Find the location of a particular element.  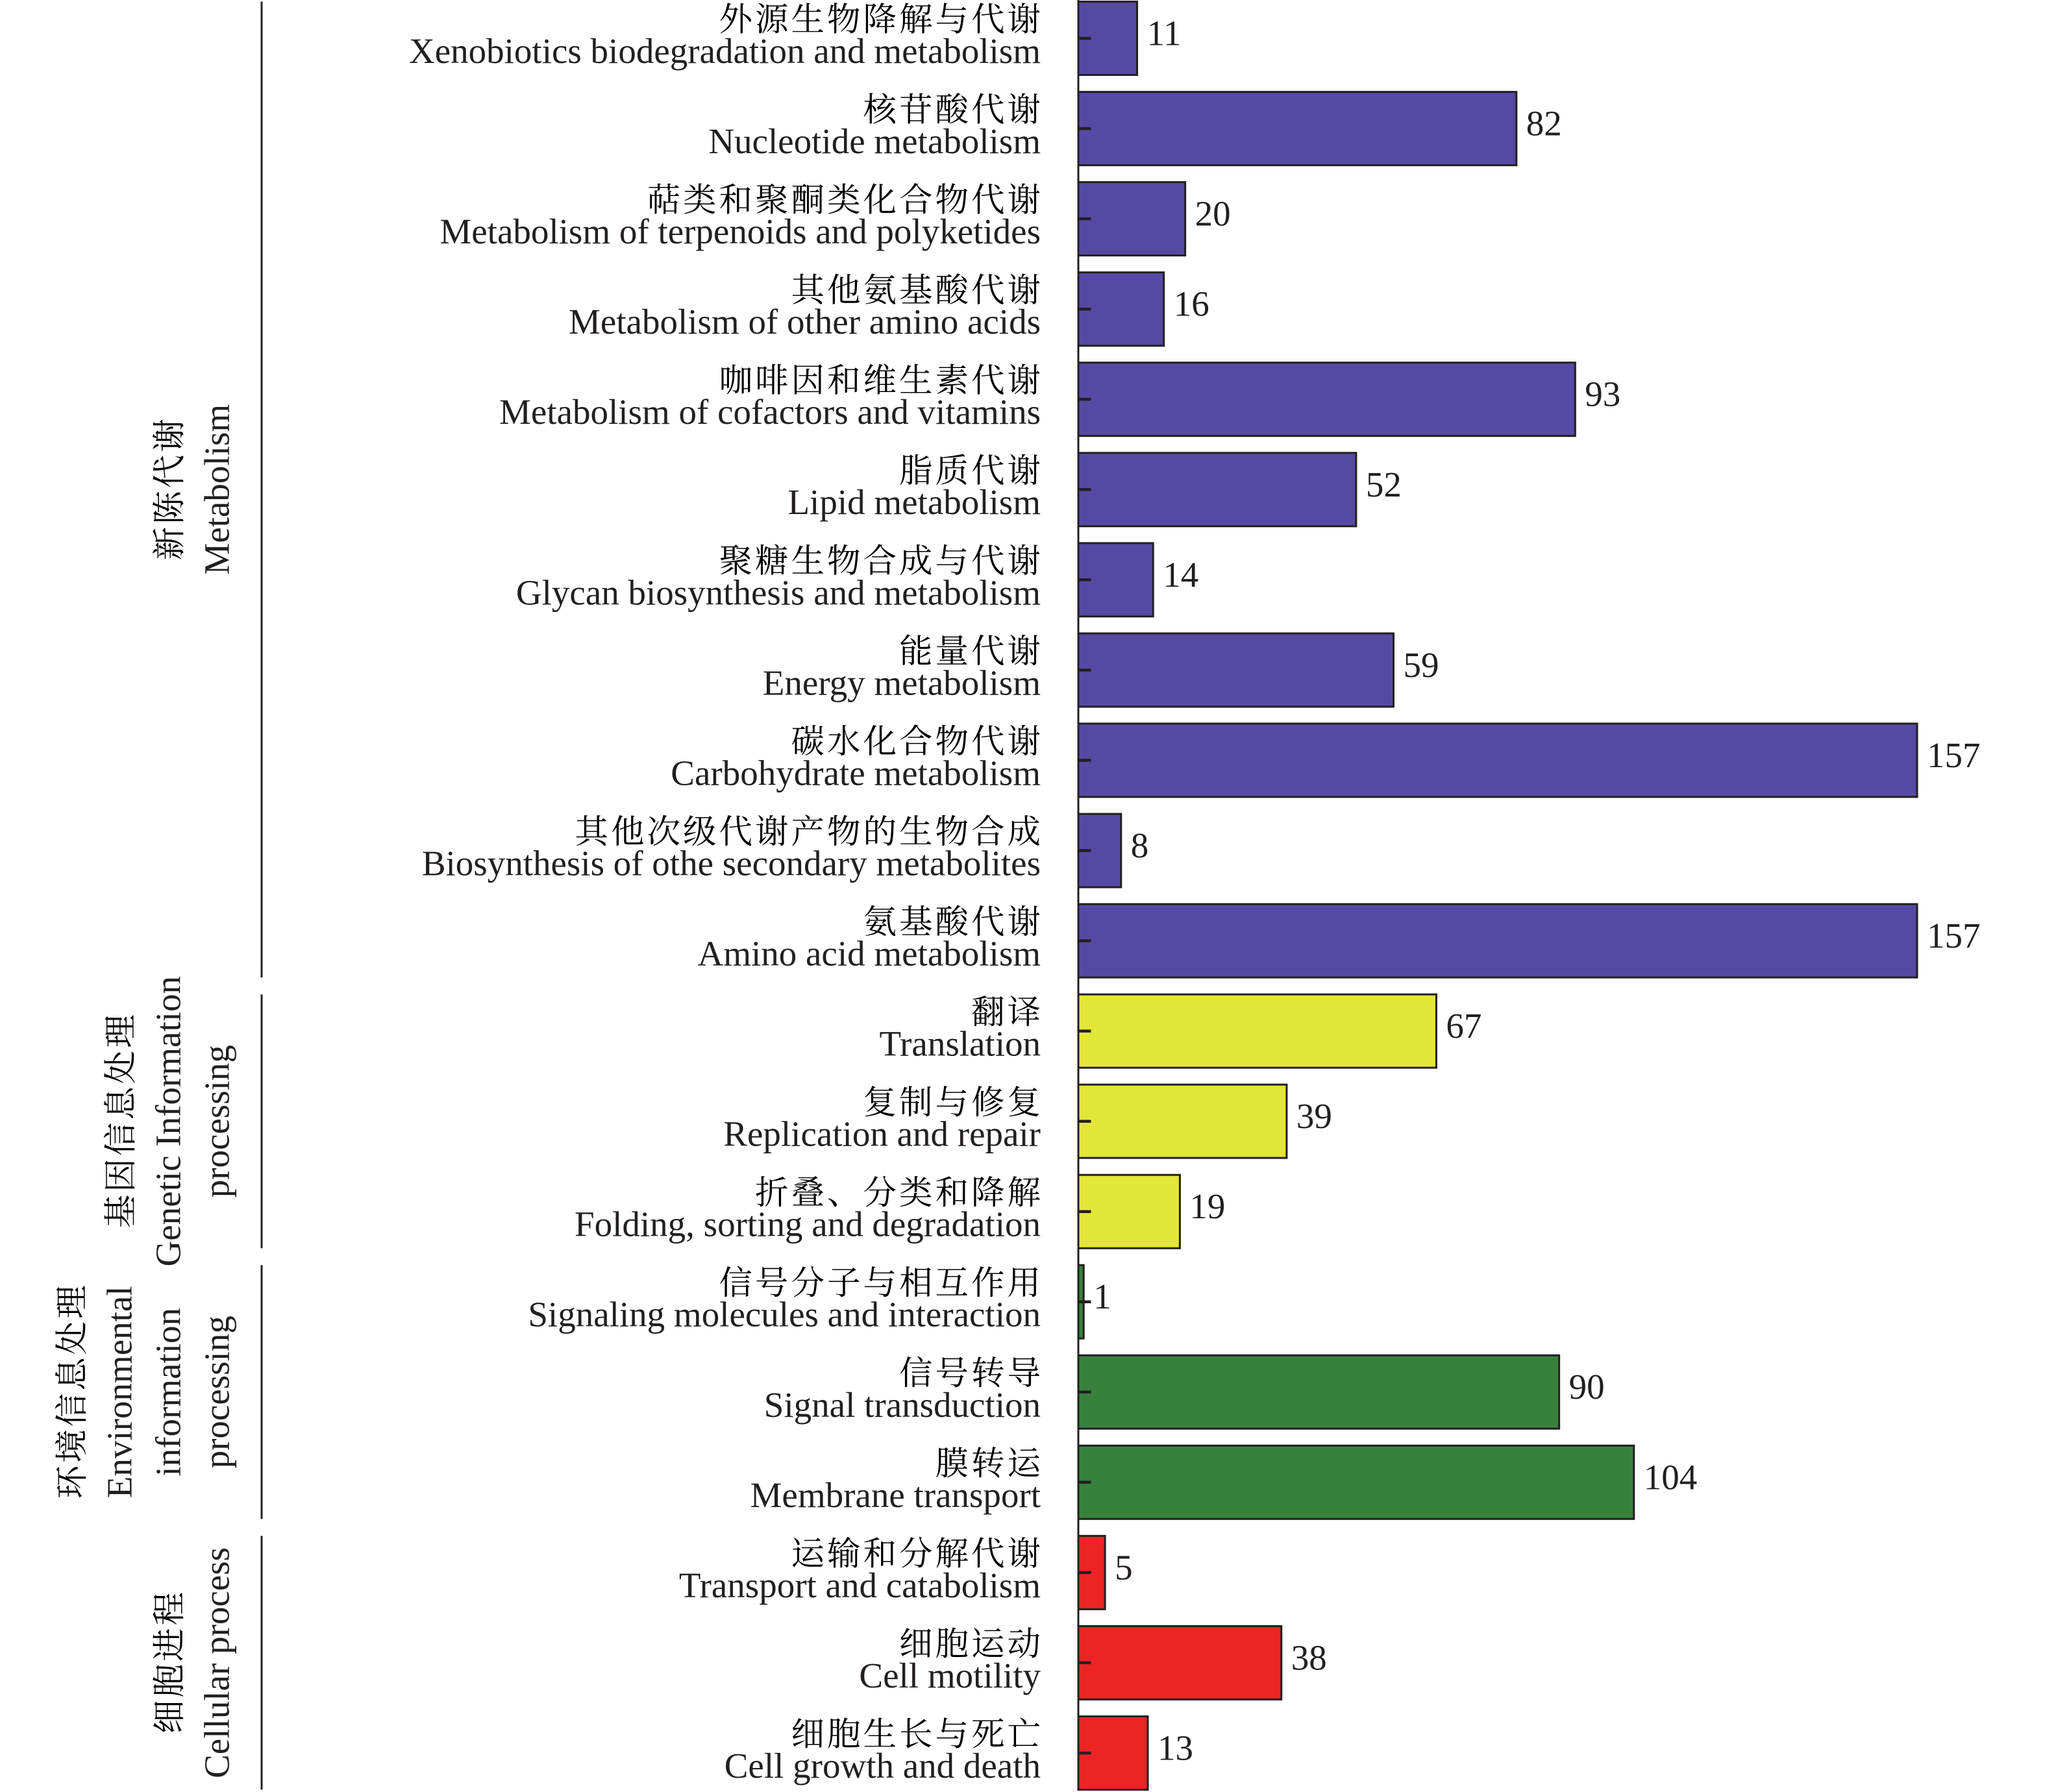

svg-text: 19 is located at coordinates (1207, 1206).